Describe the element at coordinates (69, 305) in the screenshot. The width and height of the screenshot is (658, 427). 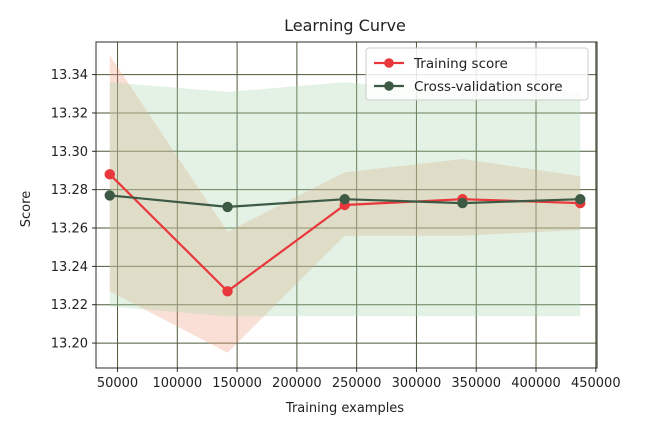
I see `y-tick-label: 13.22` at that location.